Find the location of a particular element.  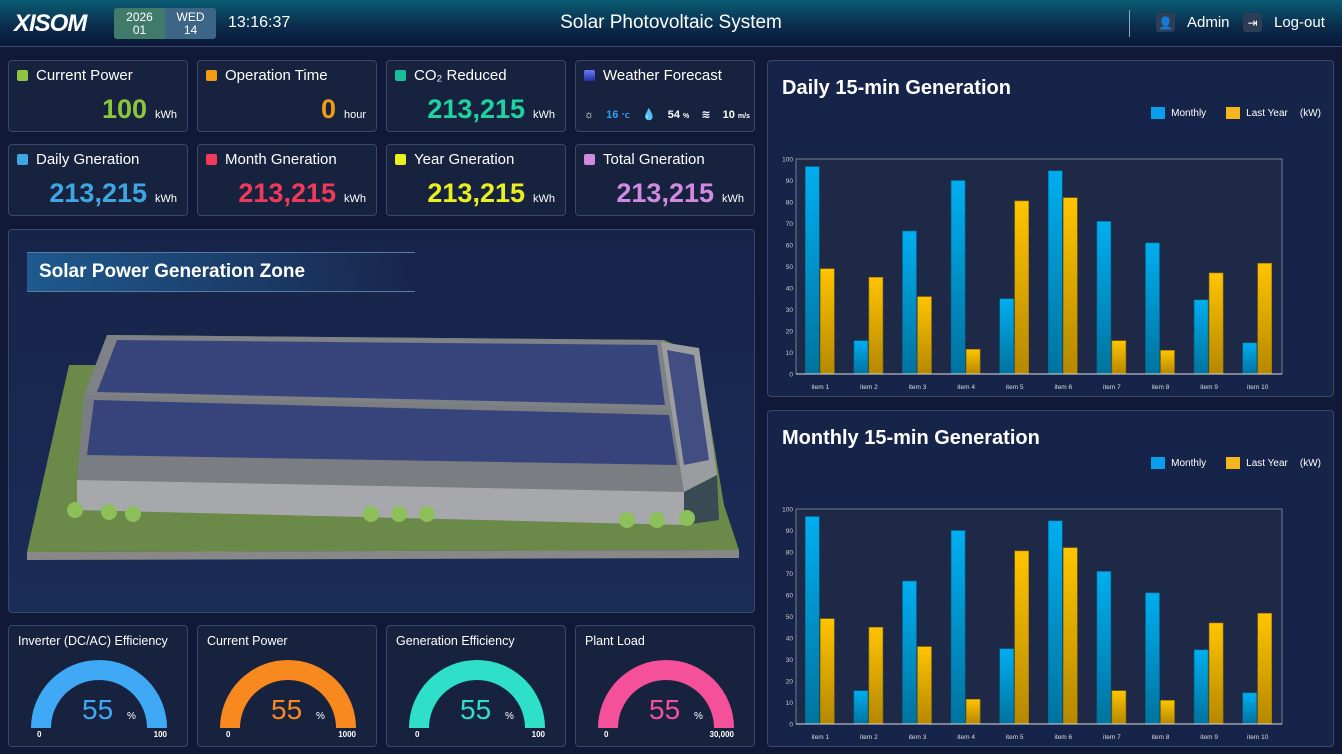

plant-load-gauge: Plant Load 55 % 0 30,000 is located at coordinates (665, 686).